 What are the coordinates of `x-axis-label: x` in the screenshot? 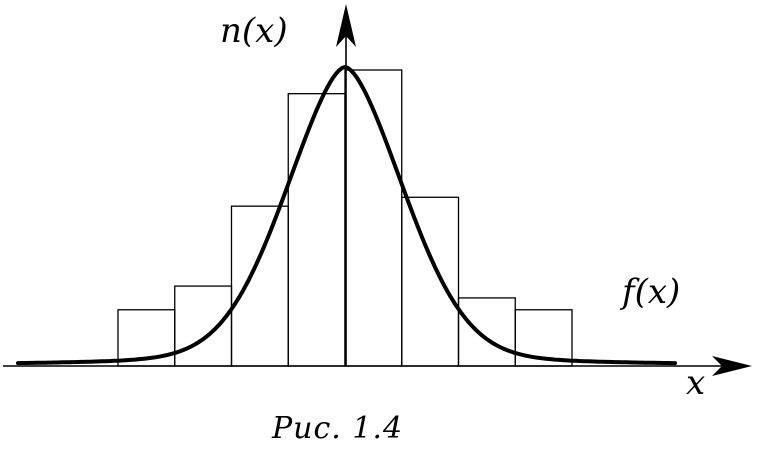 It's located at (695, 383).